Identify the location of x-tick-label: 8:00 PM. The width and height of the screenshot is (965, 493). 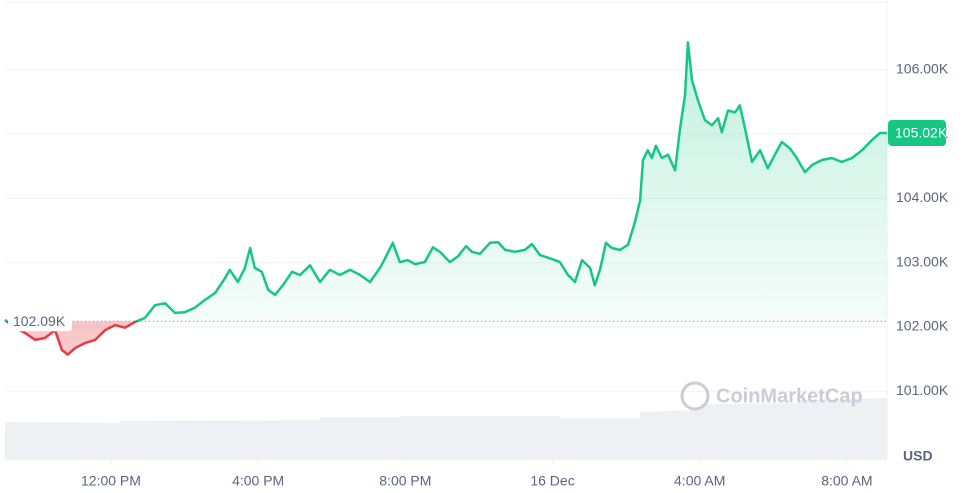
(405, 481).